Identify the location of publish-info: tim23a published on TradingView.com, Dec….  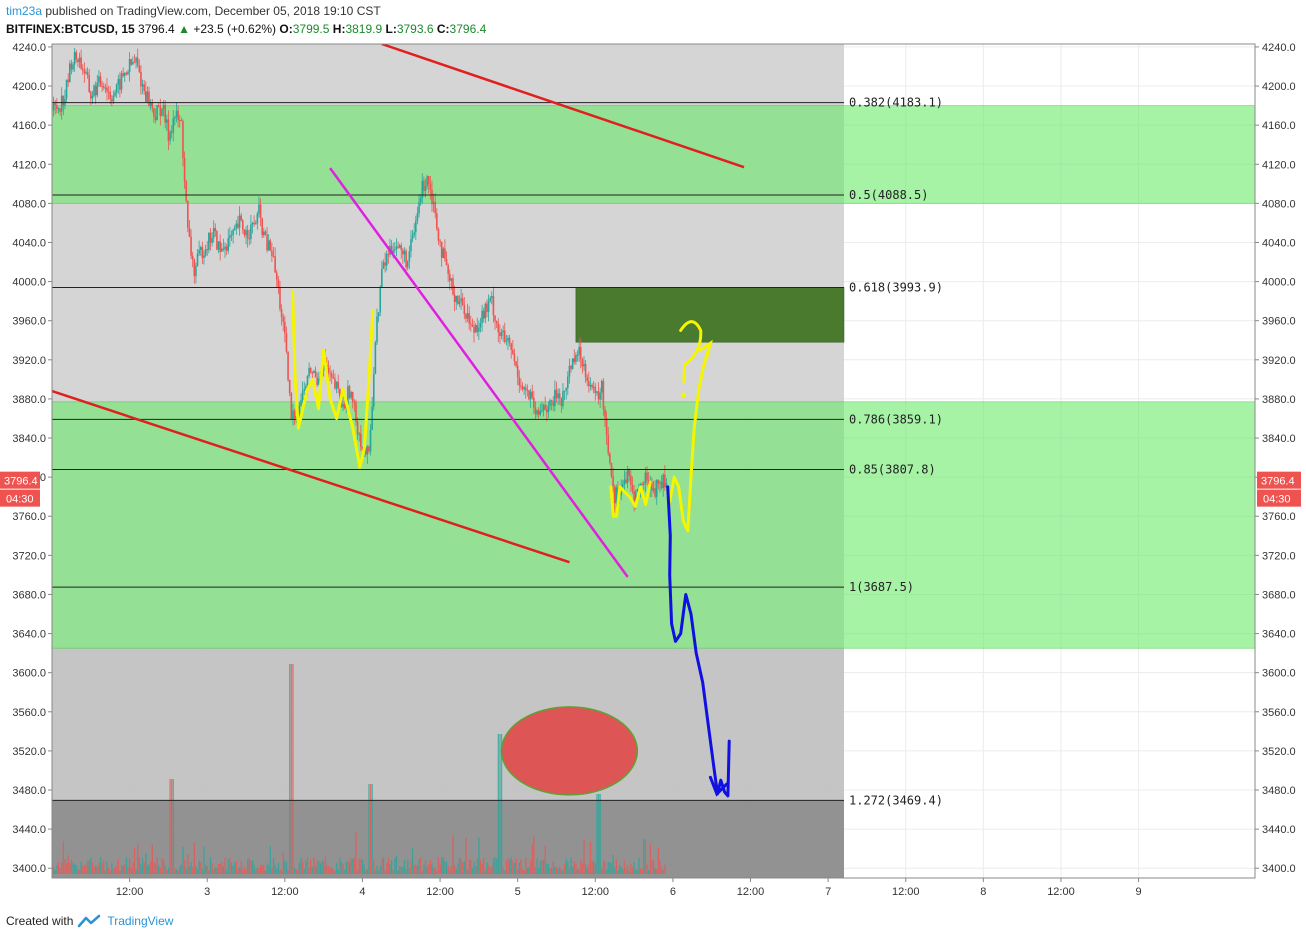
(193, 11).